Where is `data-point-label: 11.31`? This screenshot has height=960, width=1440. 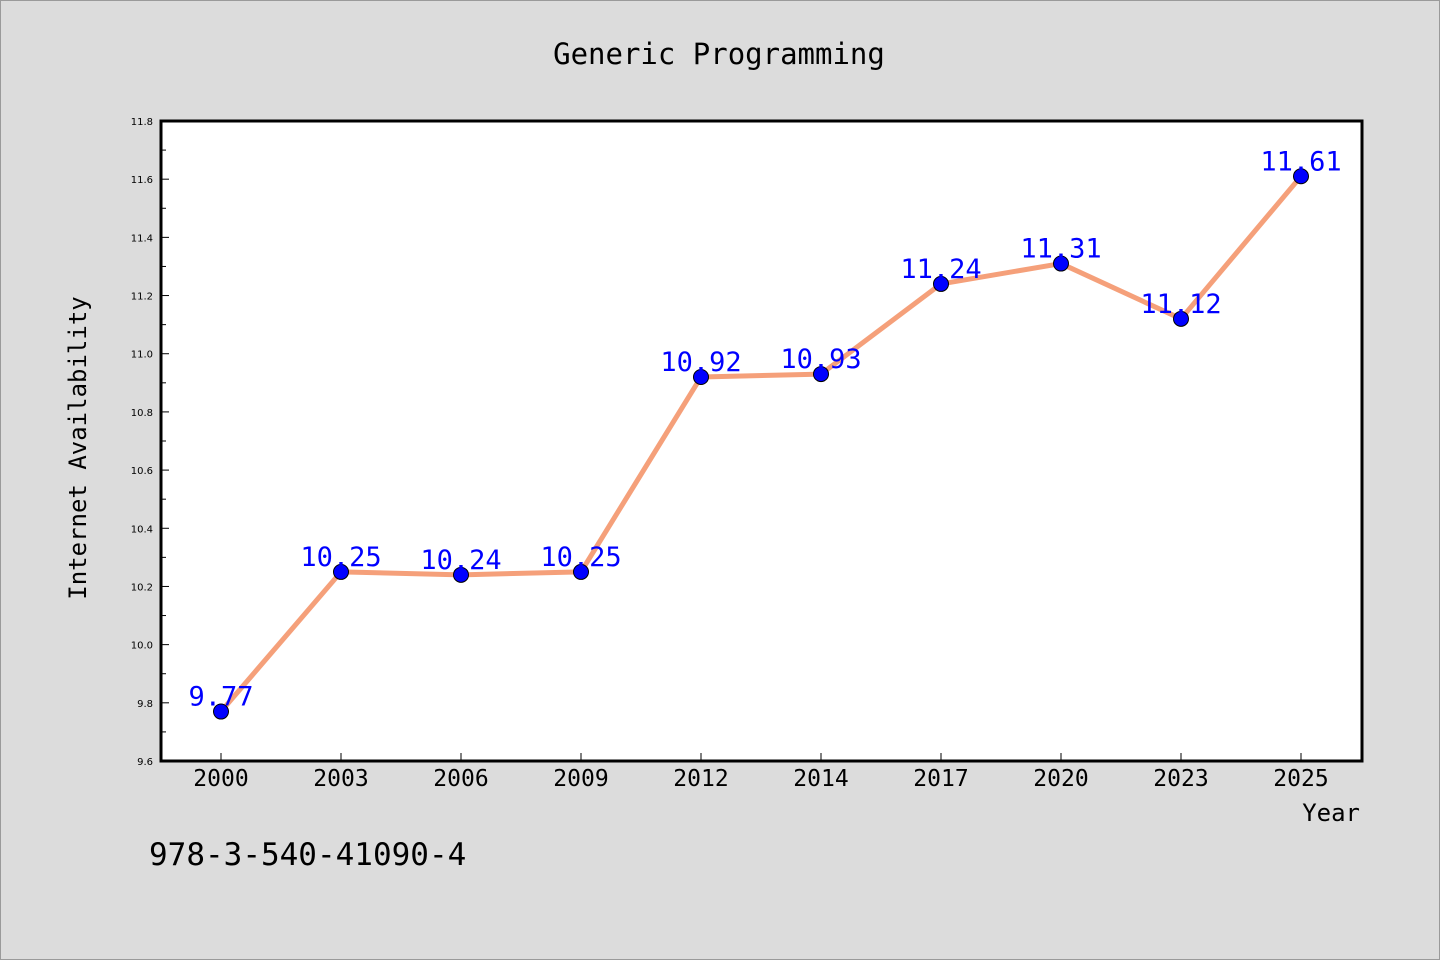 data-point-label: 11.31 is located at coordinates (1060, 249).